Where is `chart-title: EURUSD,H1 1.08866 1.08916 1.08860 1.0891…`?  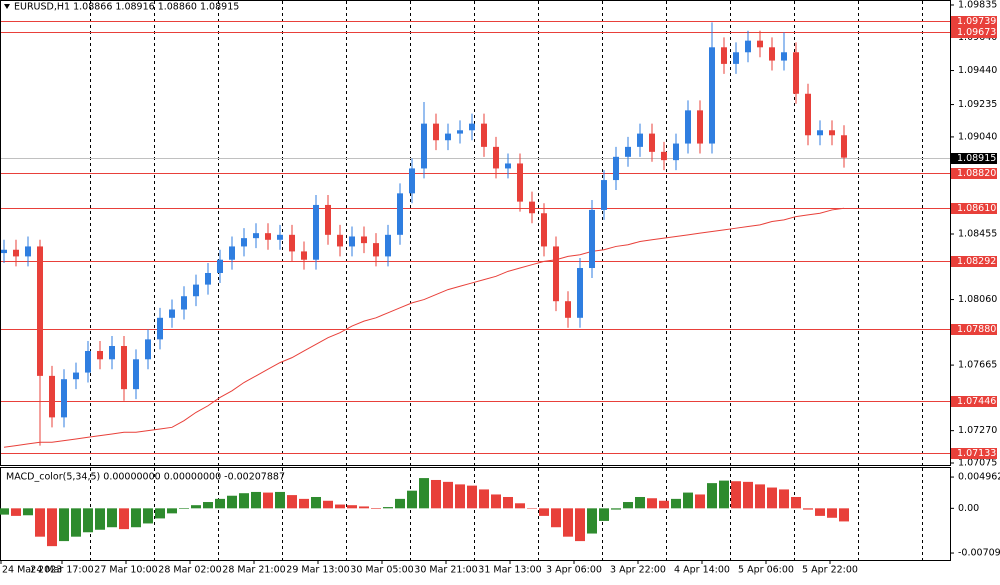
chart-title: EURUSD,H1 1.08866 1.08916 1.08860 1.0891… is located at coordinates (126, 7).